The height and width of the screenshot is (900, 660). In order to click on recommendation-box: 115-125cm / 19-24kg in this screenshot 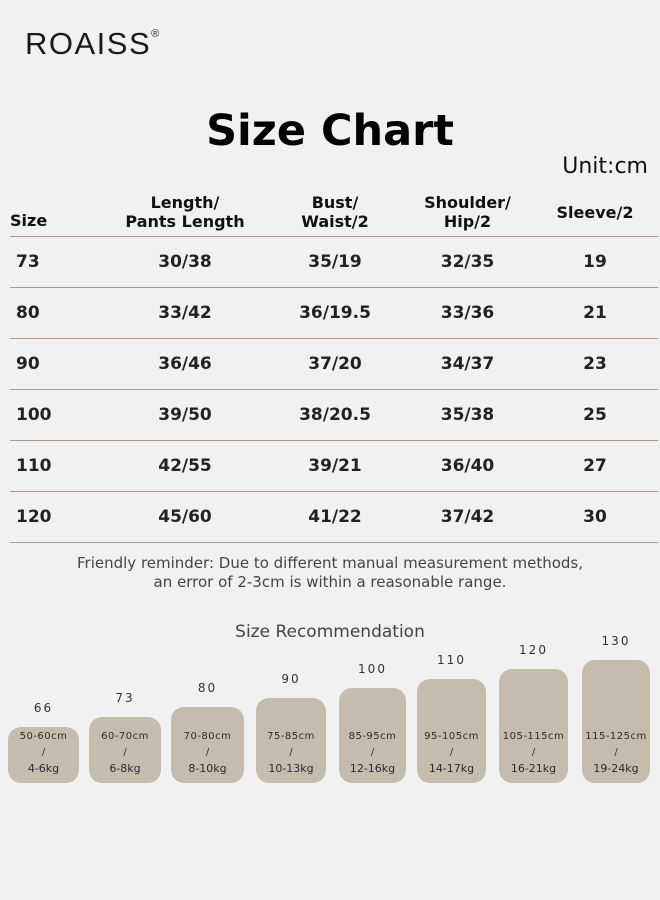, I will do `click(616, 721)`.